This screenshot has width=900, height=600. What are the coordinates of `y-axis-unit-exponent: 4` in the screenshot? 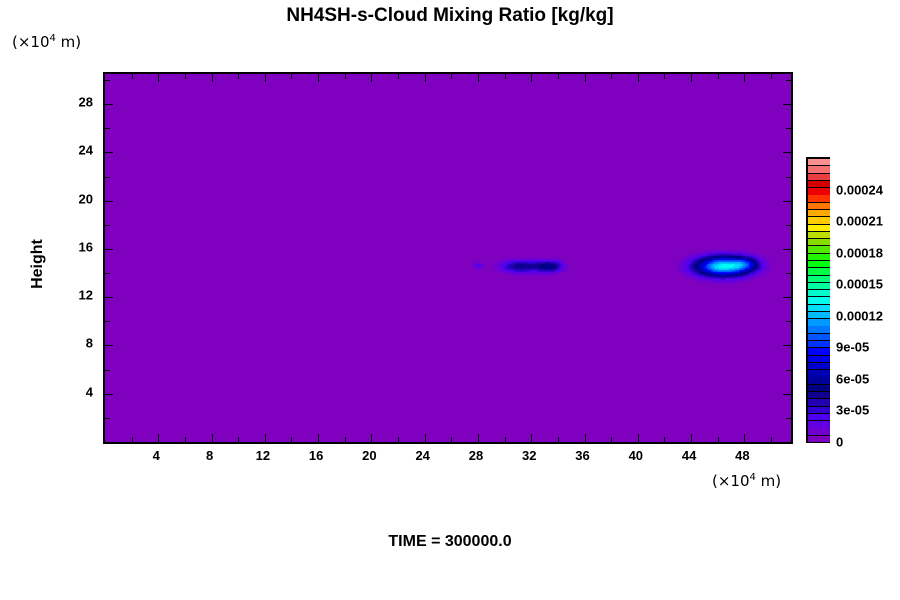 It's located at (52, 38).